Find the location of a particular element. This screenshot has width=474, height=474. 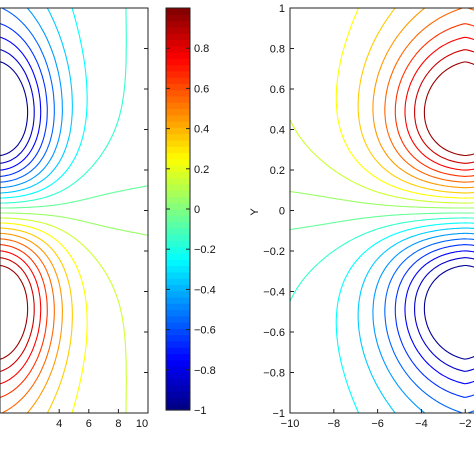

left-x-tick-label: 8 is located at coordinates (118, 424).